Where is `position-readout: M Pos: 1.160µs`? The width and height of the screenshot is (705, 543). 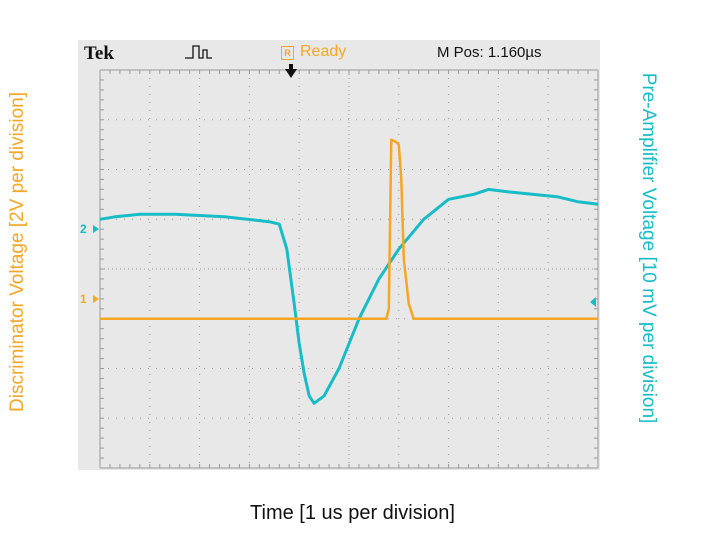 position-readout: M Pos: 1.160µs is located at coordinates (489, 52).